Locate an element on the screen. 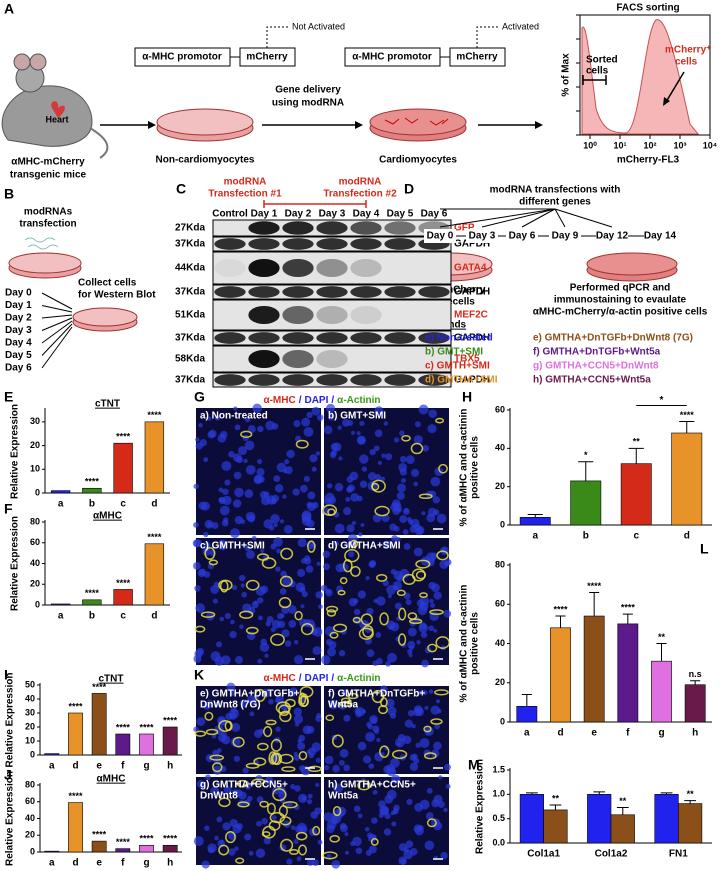 This screenshot has height=871, width=724. mouse-label: αMHC-mCherry is located at coordinates (48, 162).